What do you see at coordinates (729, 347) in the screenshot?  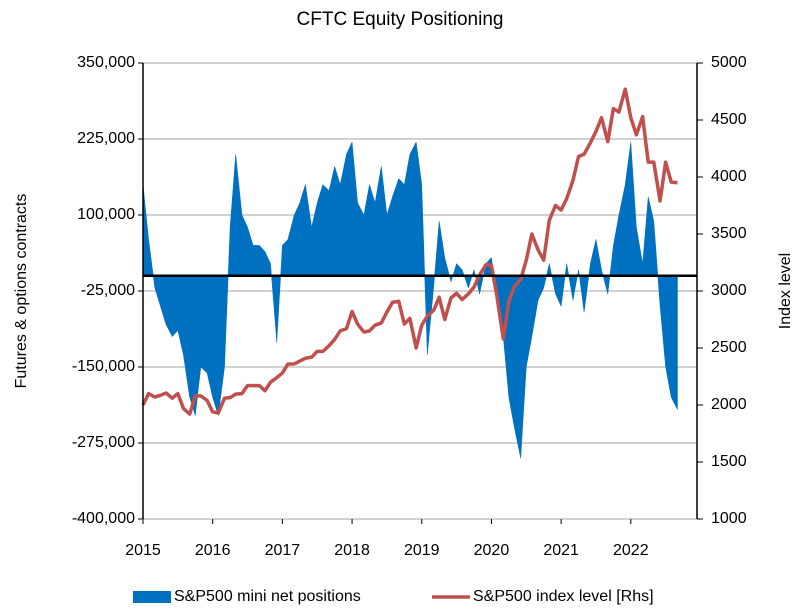 I see `y2-tick-label: 2500` at bounding box center [729, 347].